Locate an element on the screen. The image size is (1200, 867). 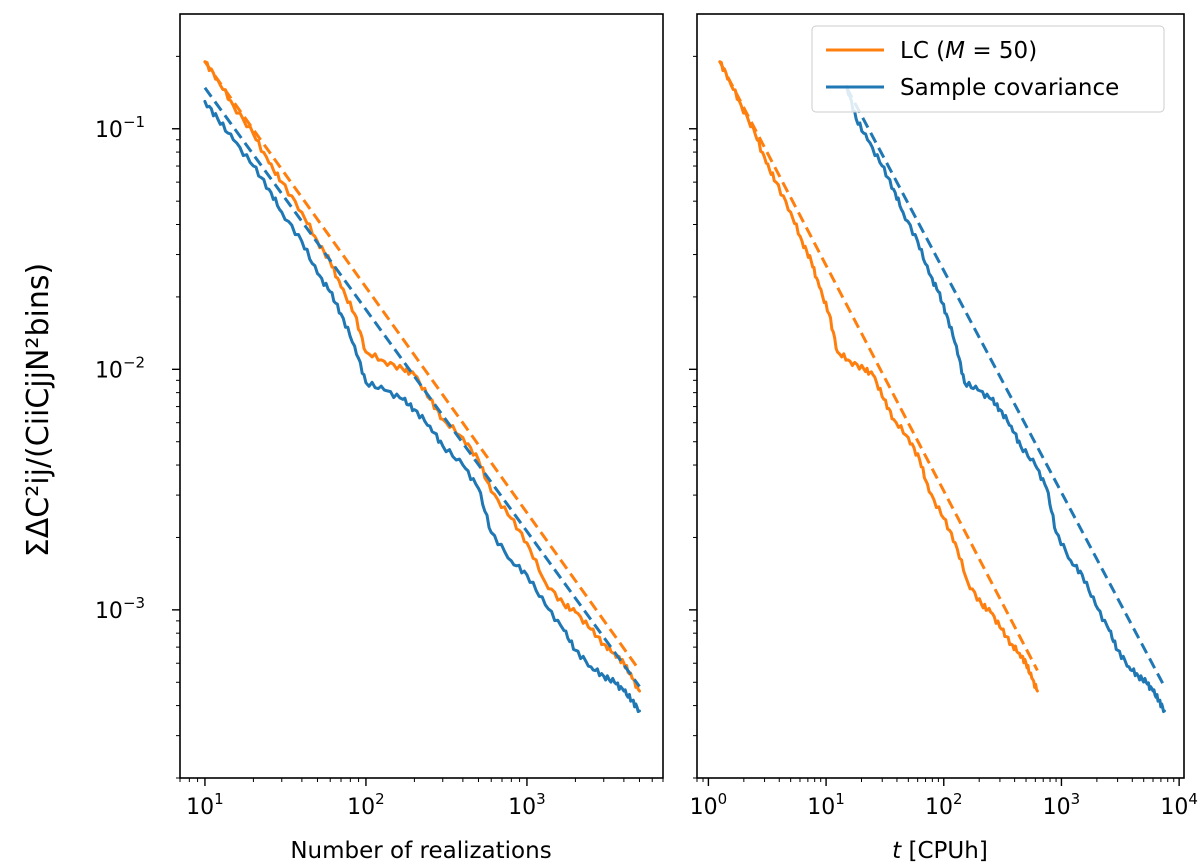
left-y-tick-label: 10⁻³ is located at coordinates (120, 609).